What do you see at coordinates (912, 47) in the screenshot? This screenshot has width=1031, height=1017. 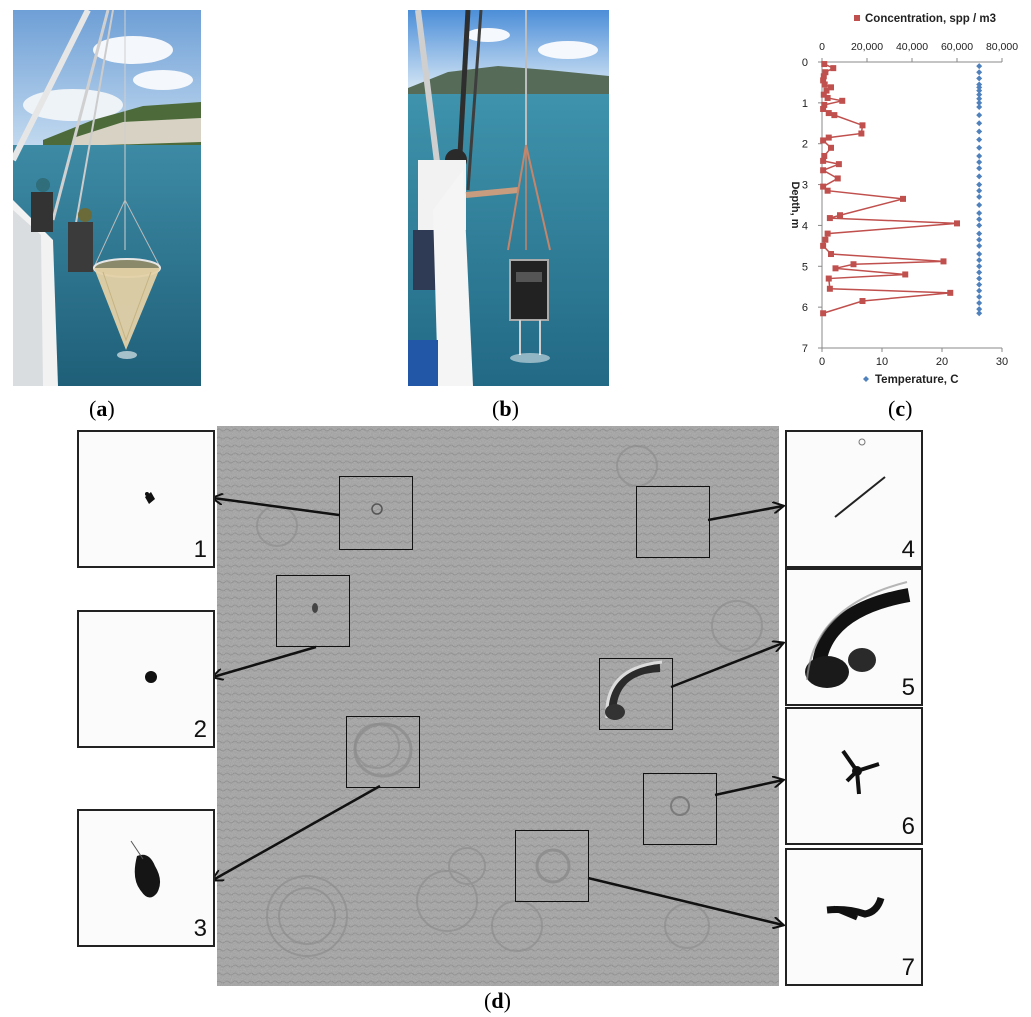 I see `top-x-tick-label: 40,000` at bounding box center [912, 47].